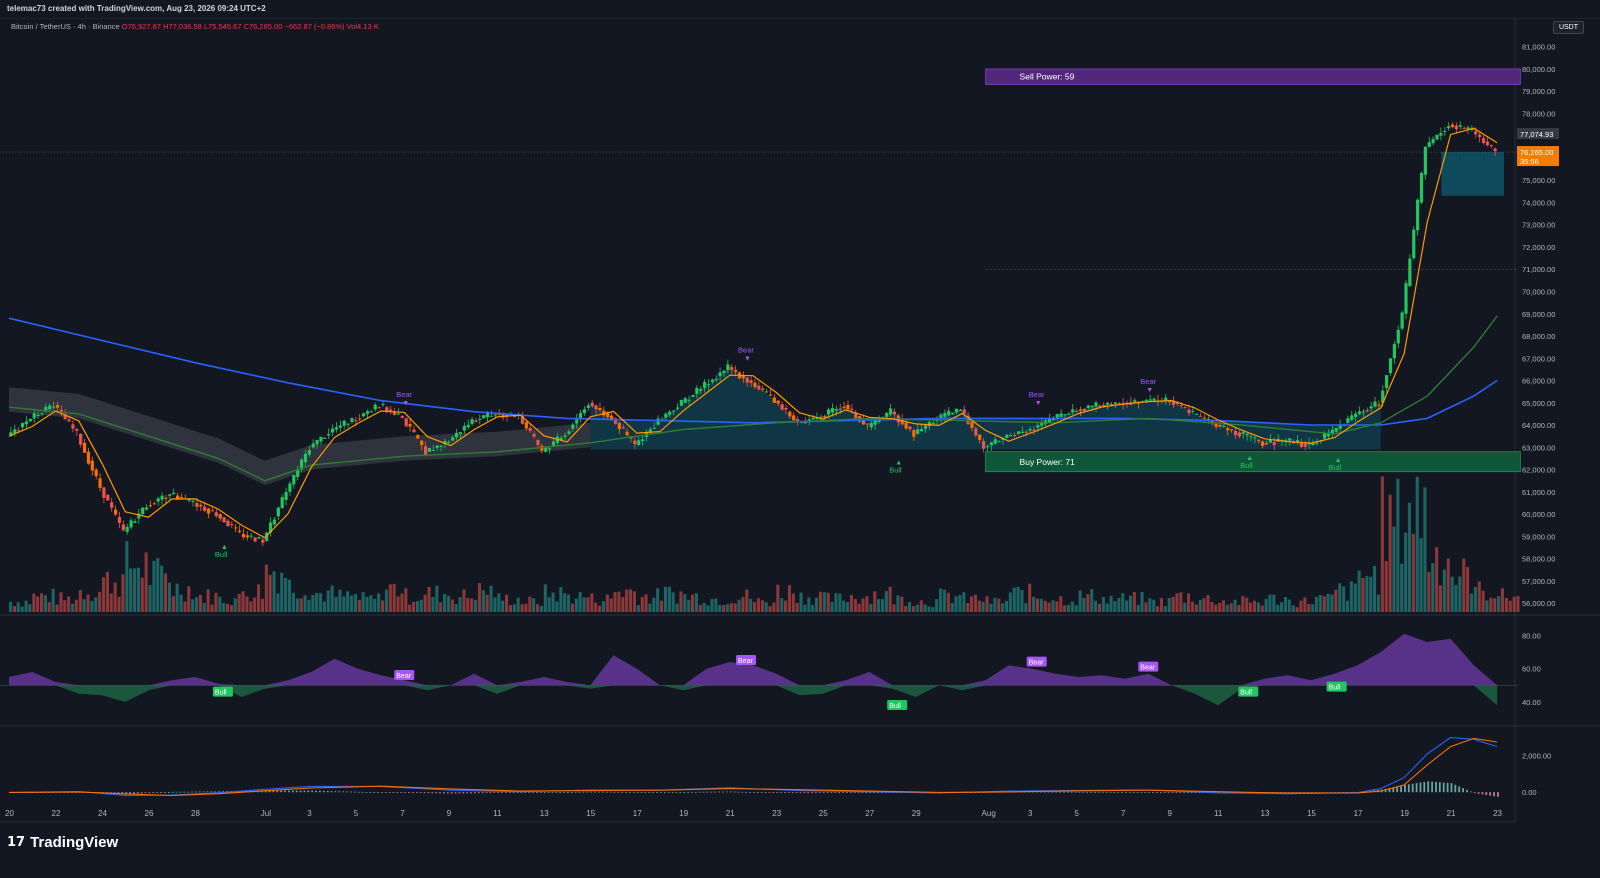 The height and width of the screenshot is (878, 1600). Describe the element at coordinates (800, 854) in the screenshot. I see `footer: 𝟭𝟳 TradingView` at that location.